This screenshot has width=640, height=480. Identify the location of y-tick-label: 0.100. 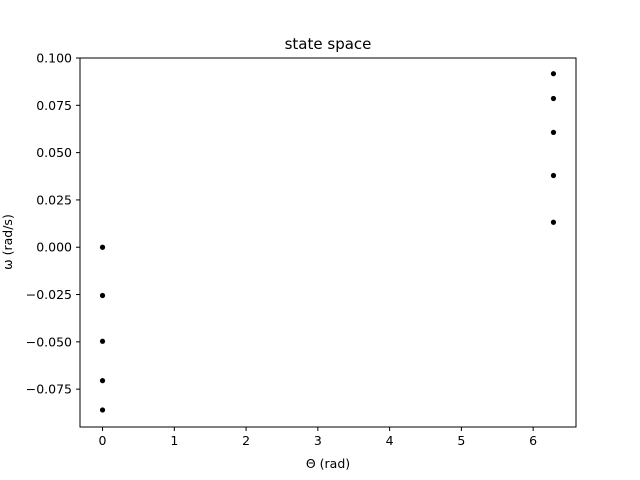
(54, 58).